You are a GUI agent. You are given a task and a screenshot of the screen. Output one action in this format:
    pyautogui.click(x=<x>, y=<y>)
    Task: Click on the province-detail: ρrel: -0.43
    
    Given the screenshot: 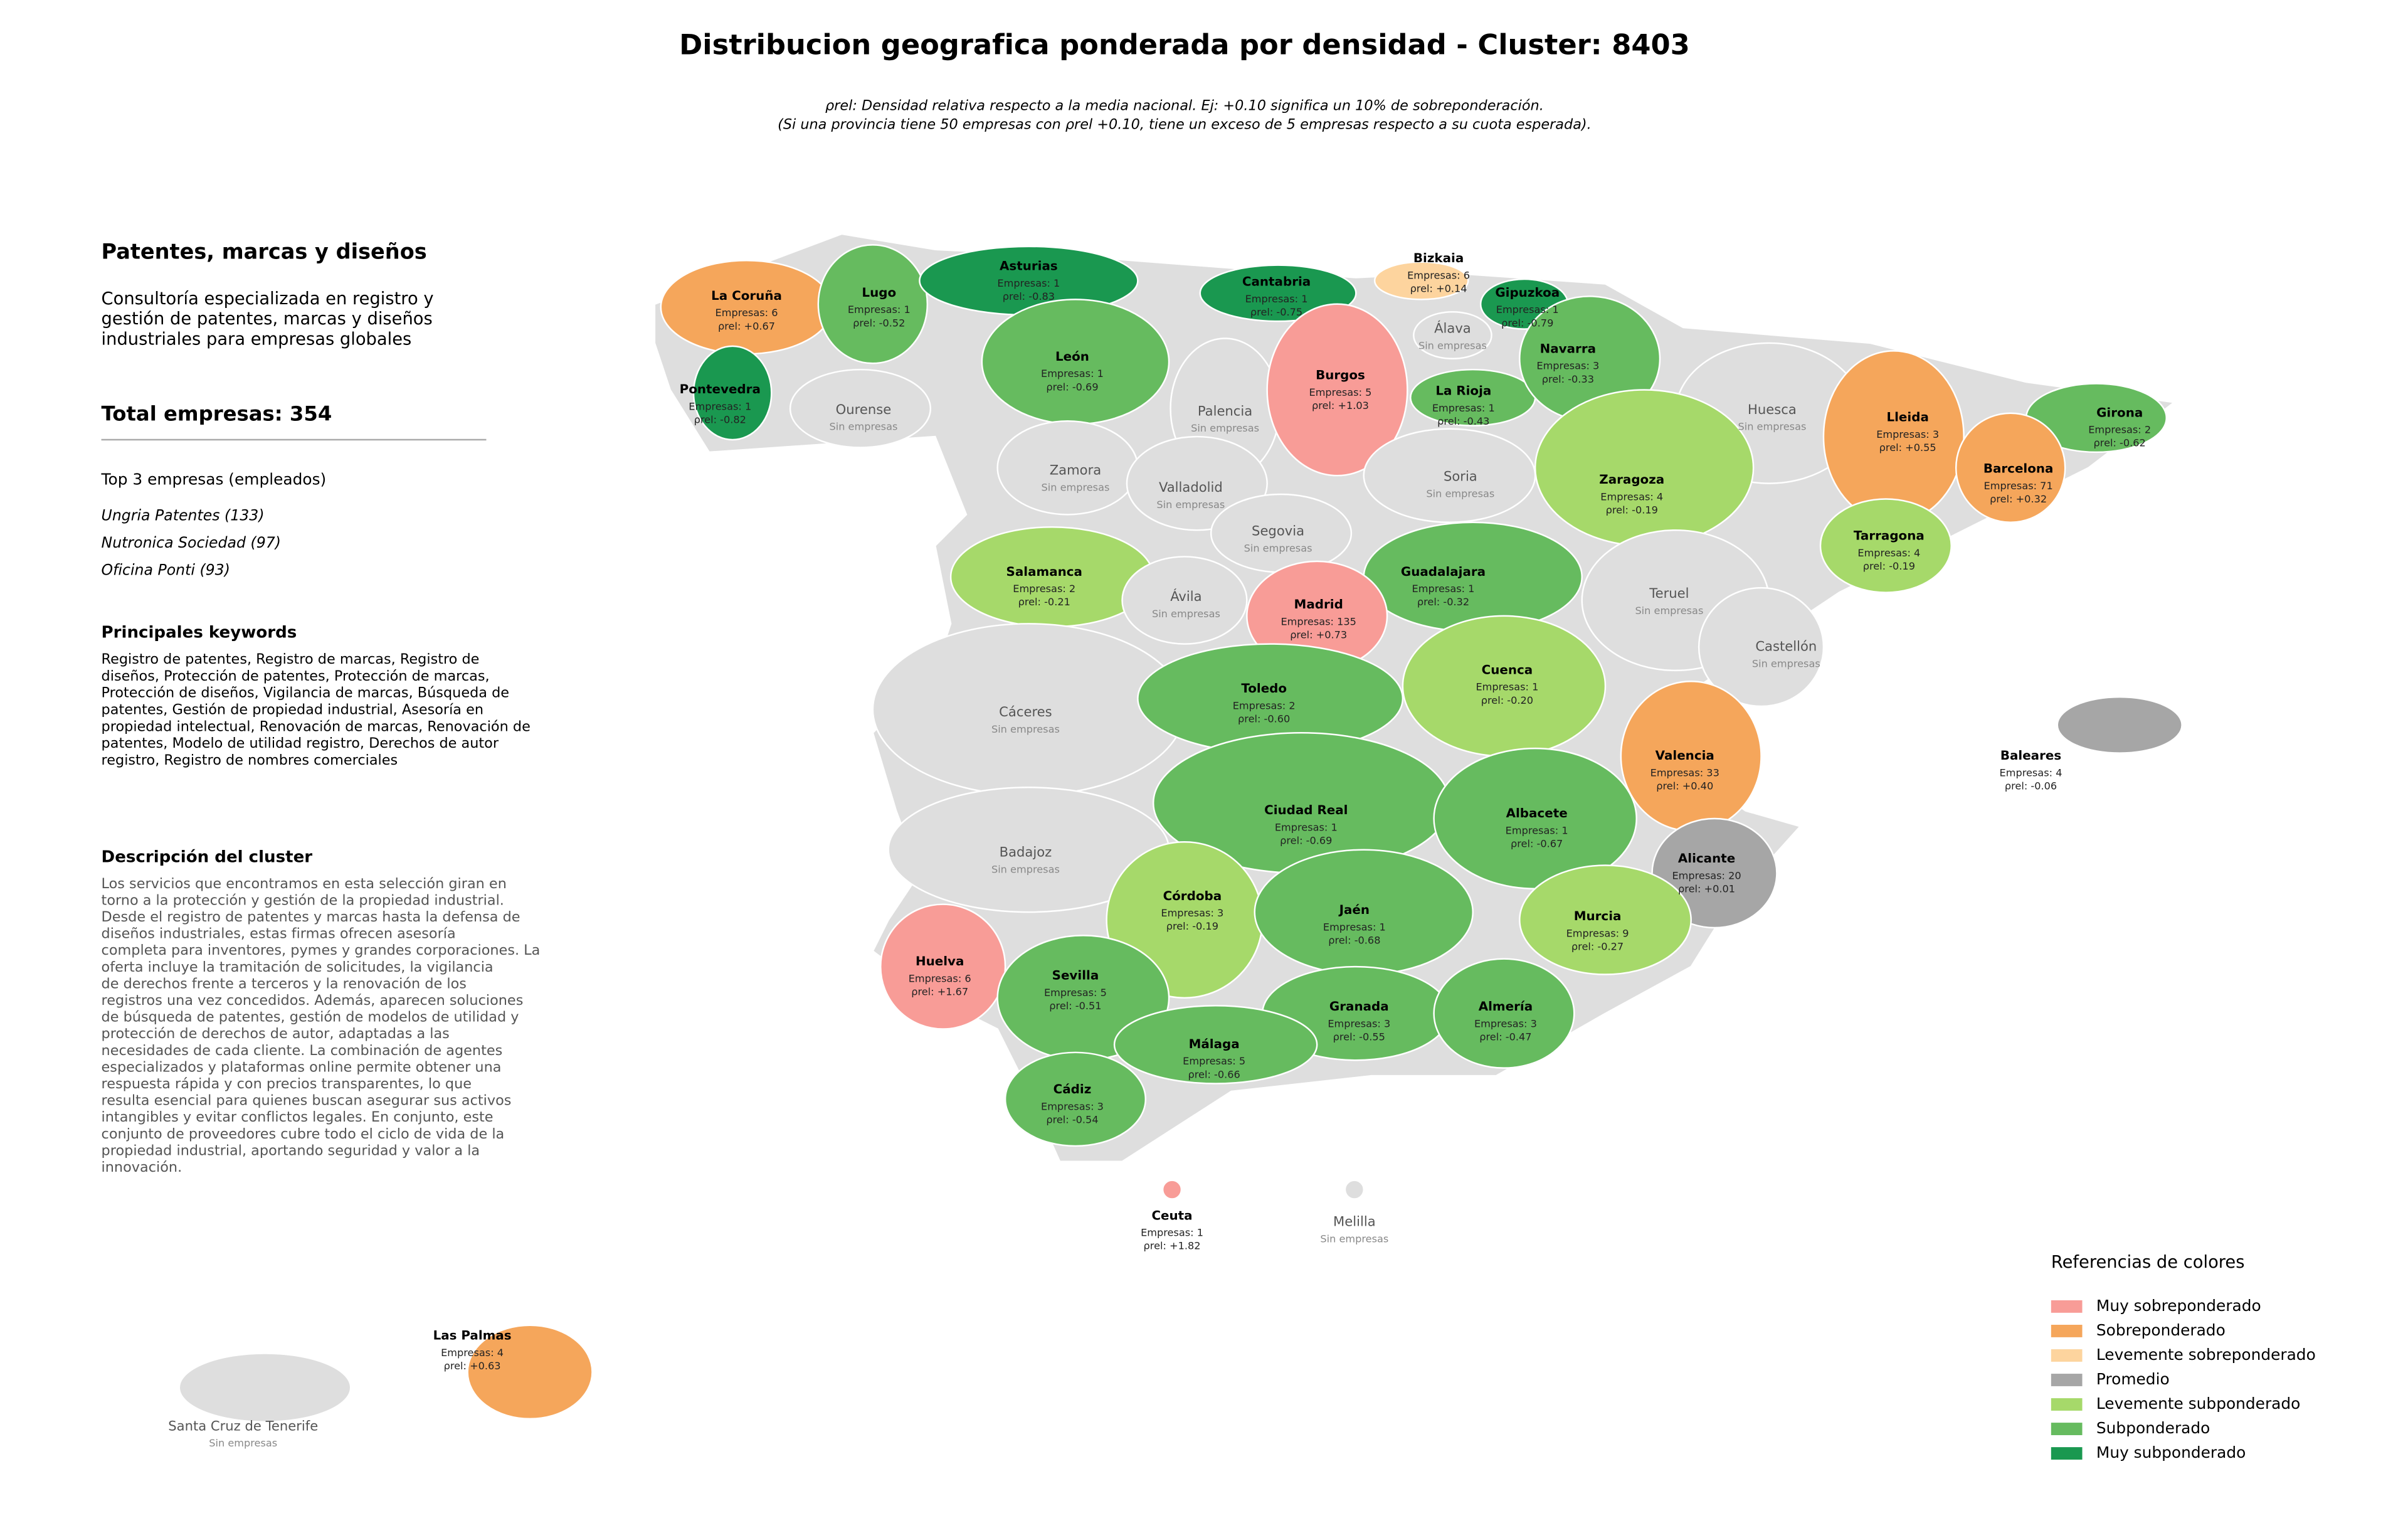 What is the action you would take?
    pyautogui.click(x=1463, y=421)
    